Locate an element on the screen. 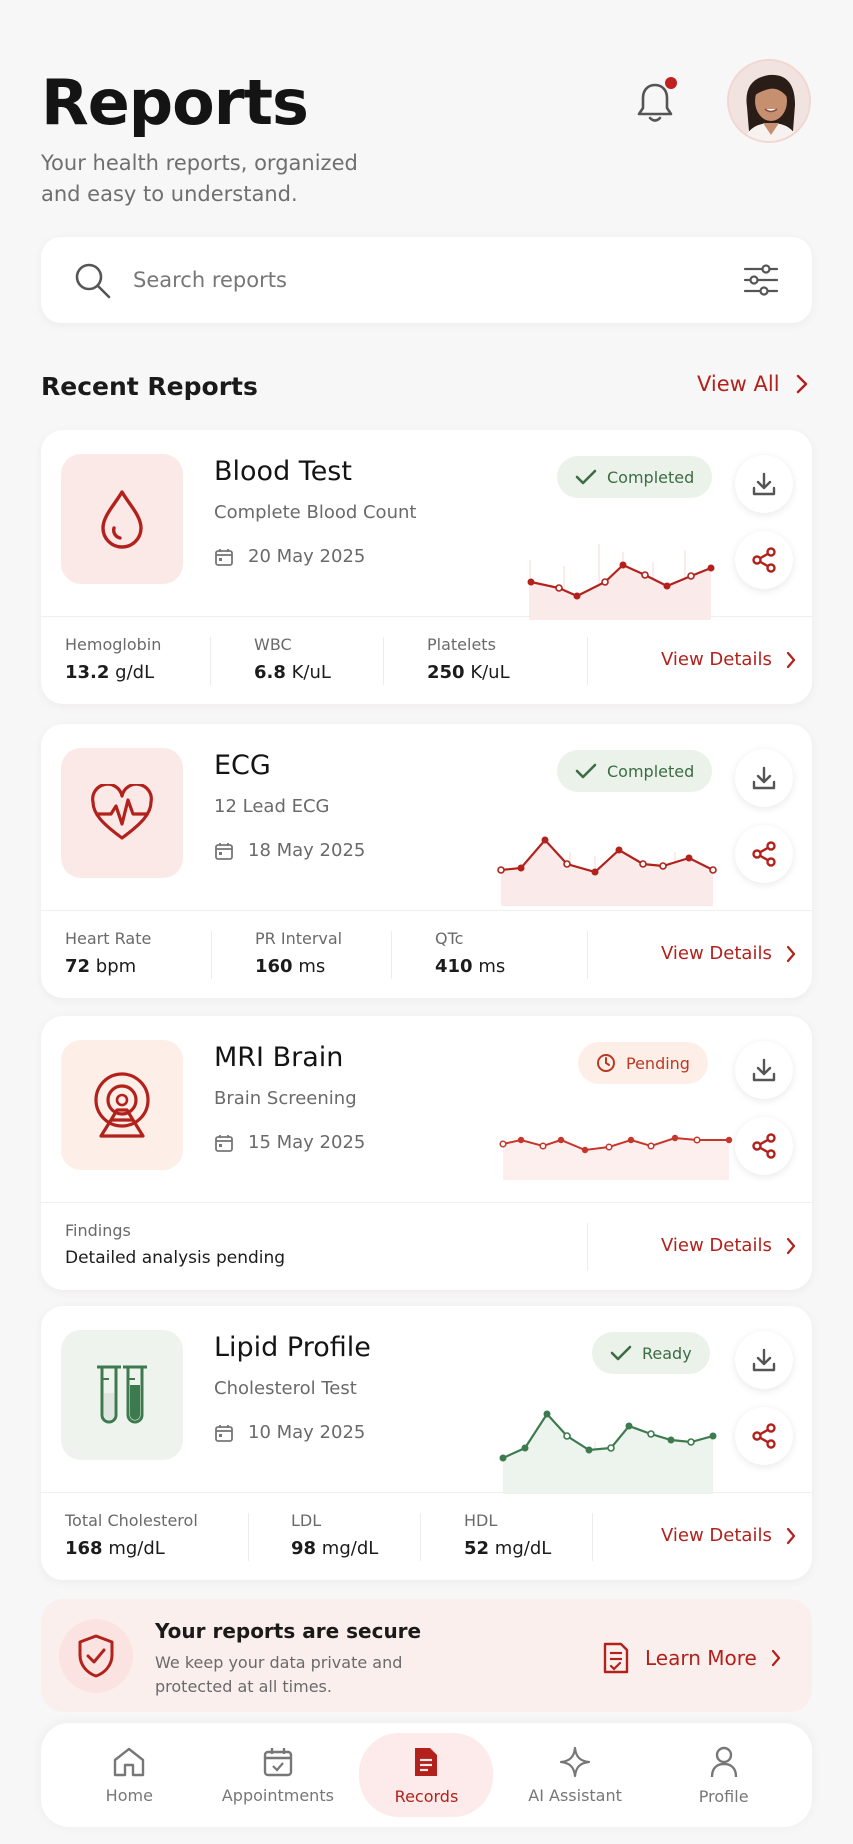 The width and height of the screenshot is (853, 1844). page-title: Reports is located at coordinates (175, 102).